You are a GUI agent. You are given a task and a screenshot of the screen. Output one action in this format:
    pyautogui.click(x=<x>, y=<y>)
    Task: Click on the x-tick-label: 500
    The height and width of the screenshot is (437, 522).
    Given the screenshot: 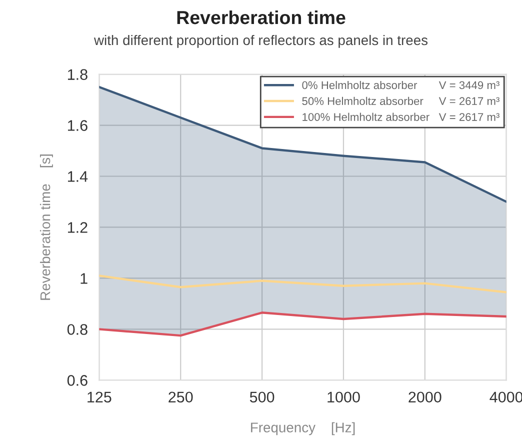 What is the action you would take?
    pyautogui.click(x=262, y=397)
    